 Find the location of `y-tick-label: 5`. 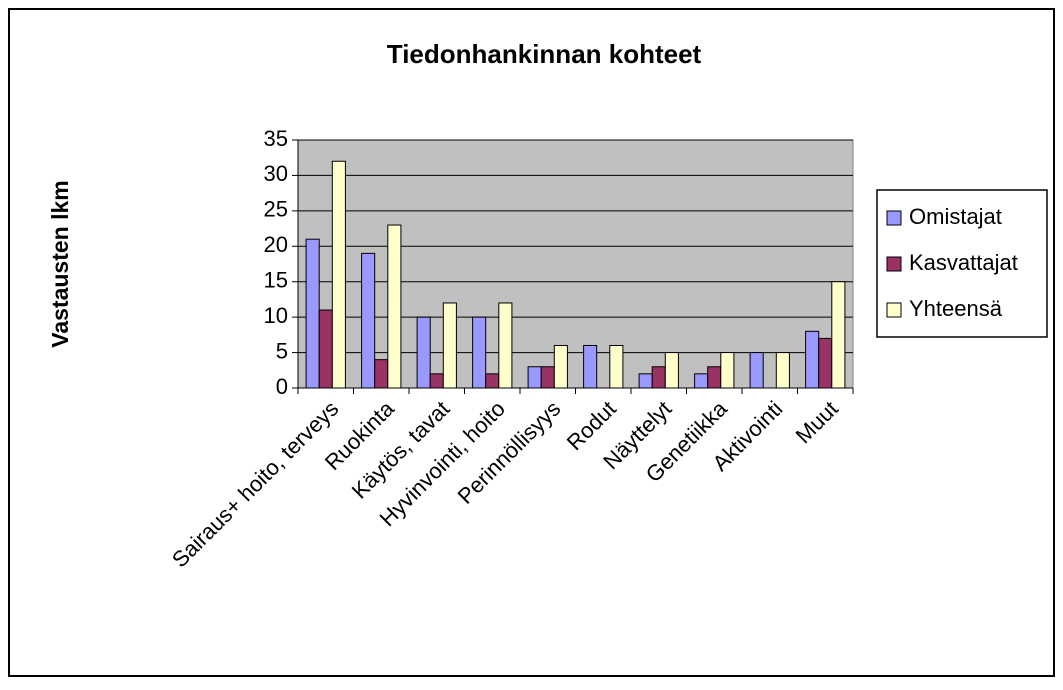

y-tick-label: 5 is located at coordinates (282, 350).